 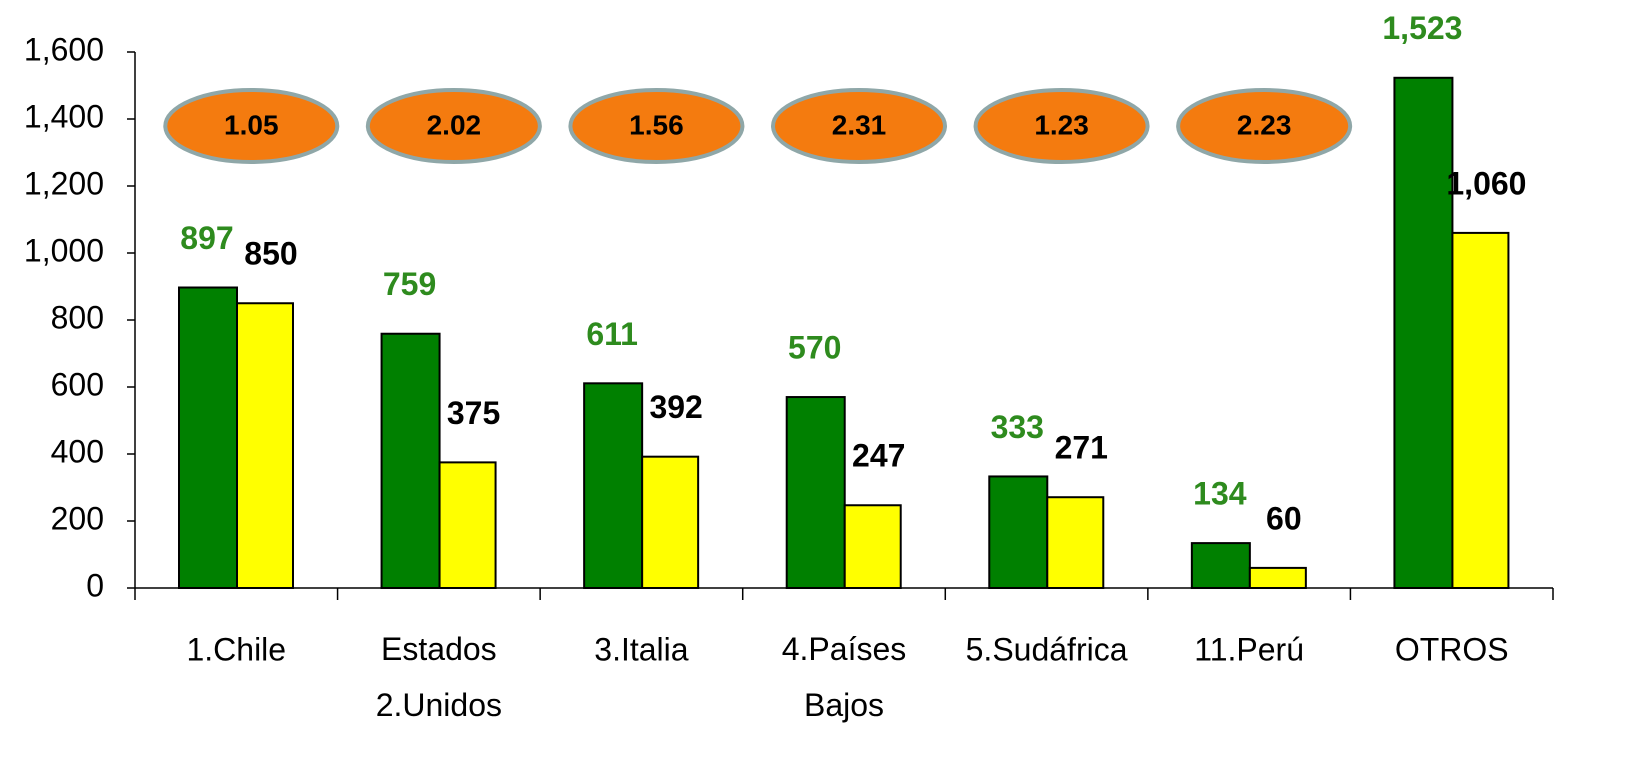 What do you see at coordinates (473, 413) in the screenshot?
I see `value-label: 375` at bounding box center [473, 413].